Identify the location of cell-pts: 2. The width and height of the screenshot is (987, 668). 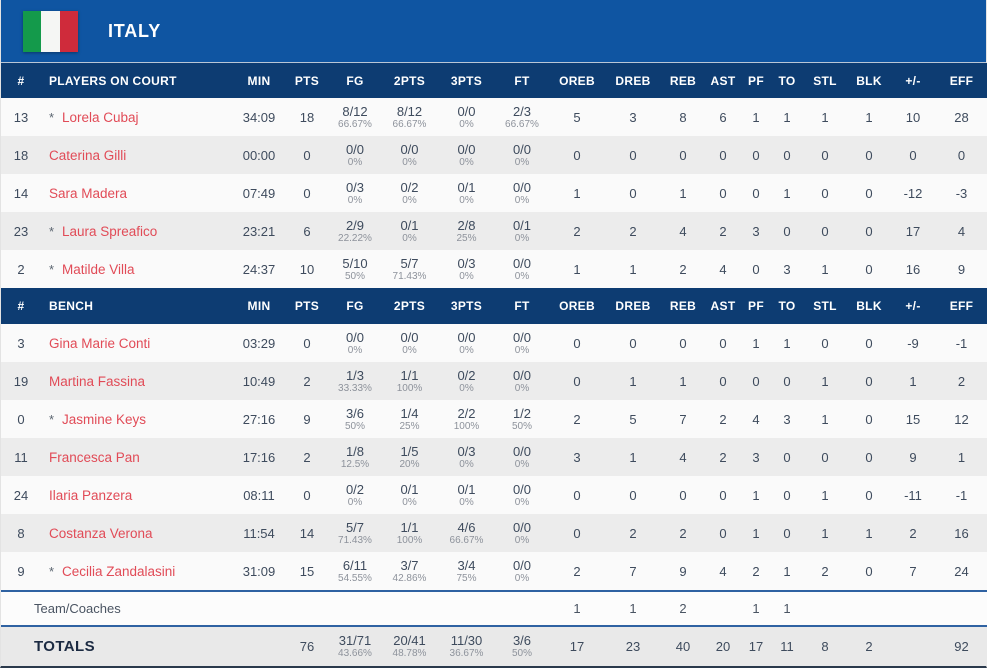
(307, 457).